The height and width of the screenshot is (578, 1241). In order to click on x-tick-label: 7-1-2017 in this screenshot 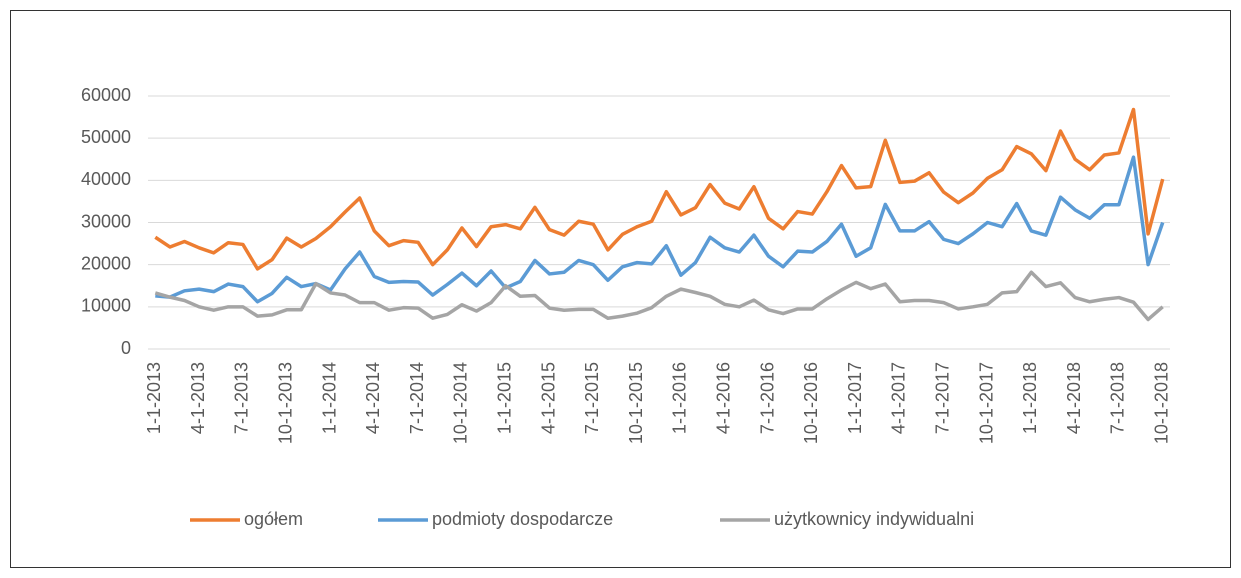, I will do `click(942, 398)`.